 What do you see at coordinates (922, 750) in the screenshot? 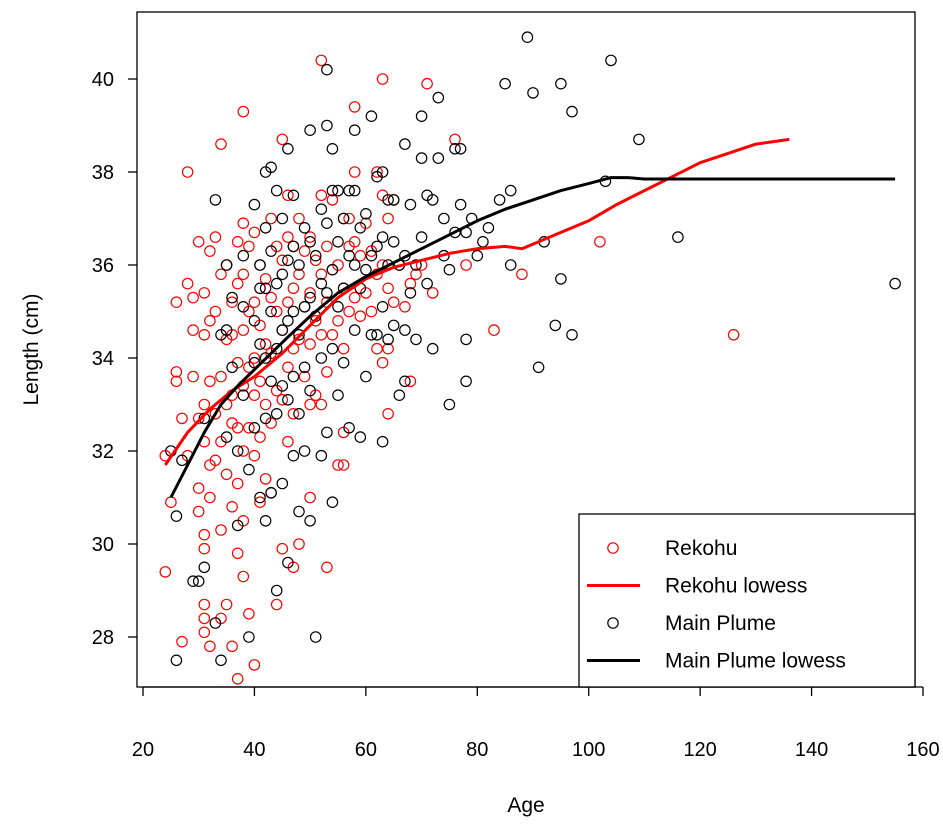
I see `x-tick-label: 160` at bounding box center [922, 750].